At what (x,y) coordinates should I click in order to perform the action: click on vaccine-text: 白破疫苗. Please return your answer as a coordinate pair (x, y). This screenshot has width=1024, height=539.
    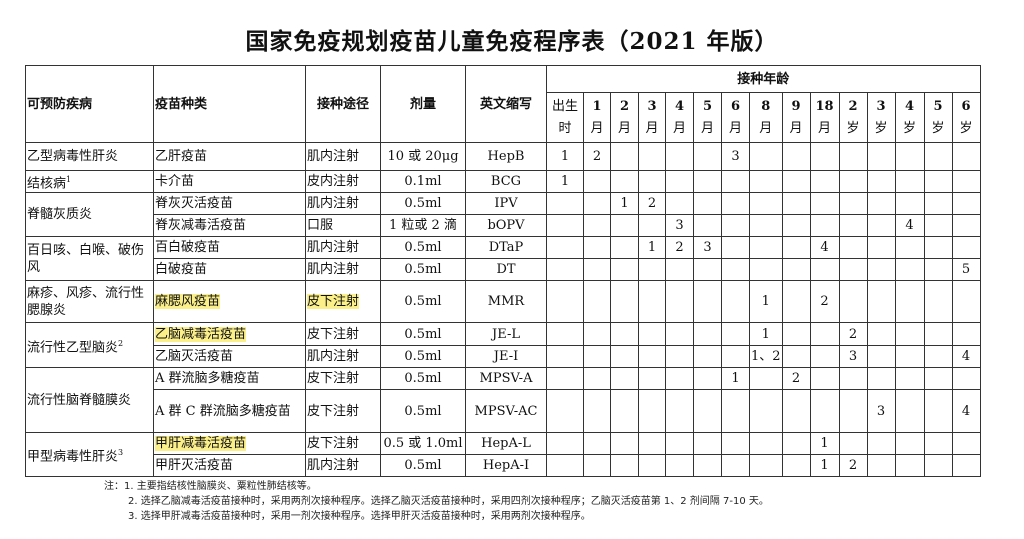
    Looking at the image, I should click on (181, 270).